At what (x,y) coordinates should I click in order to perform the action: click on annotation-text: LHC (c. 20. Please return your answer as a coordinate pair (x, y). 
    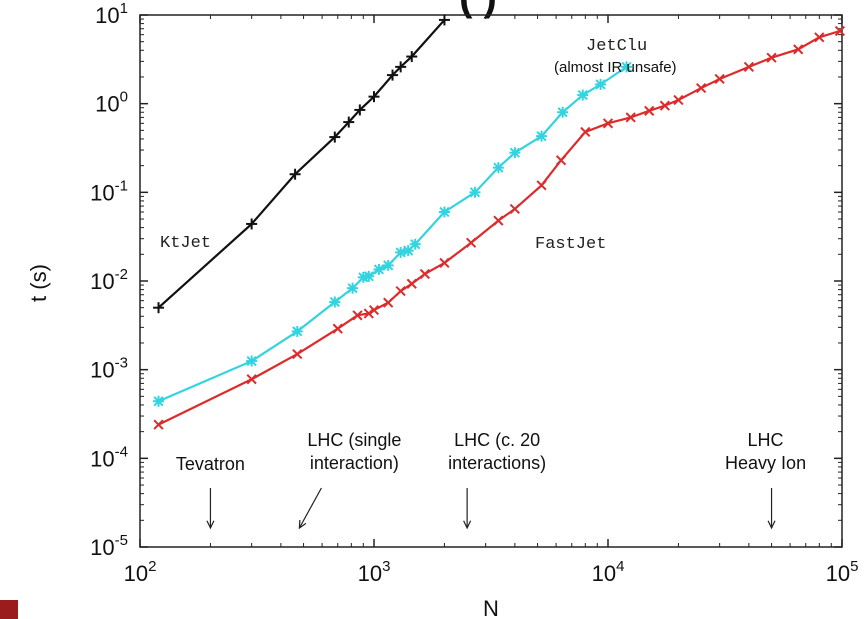
    Looking at the image, I should click on (497, 440).